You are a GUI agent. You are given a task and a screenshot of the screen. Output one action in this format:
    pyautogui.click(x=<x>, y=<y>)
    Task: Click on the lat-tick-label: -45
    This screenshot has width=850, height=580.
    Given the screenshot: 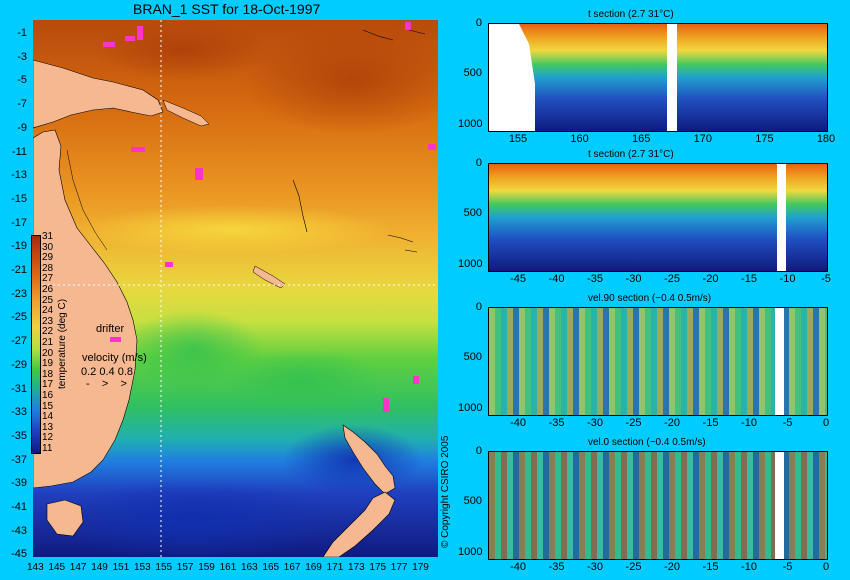 What is the action you would take?
    pyautogui.click(x=19, y=554)
    